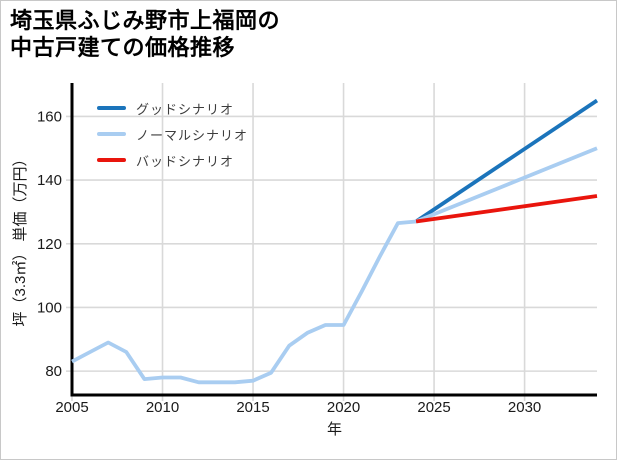  I want to click on page-title-line1: 埼玉県ふじみ野市上福岡の, so click(145, 20).